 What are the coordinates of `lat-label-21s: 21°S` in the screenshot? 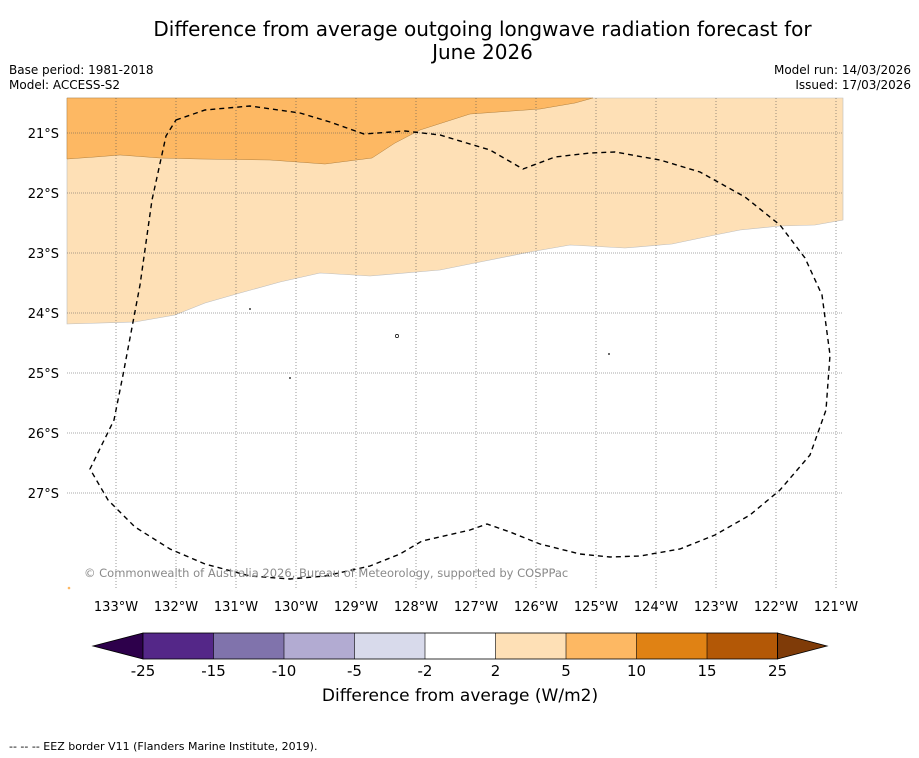 It's located at (43, 134).